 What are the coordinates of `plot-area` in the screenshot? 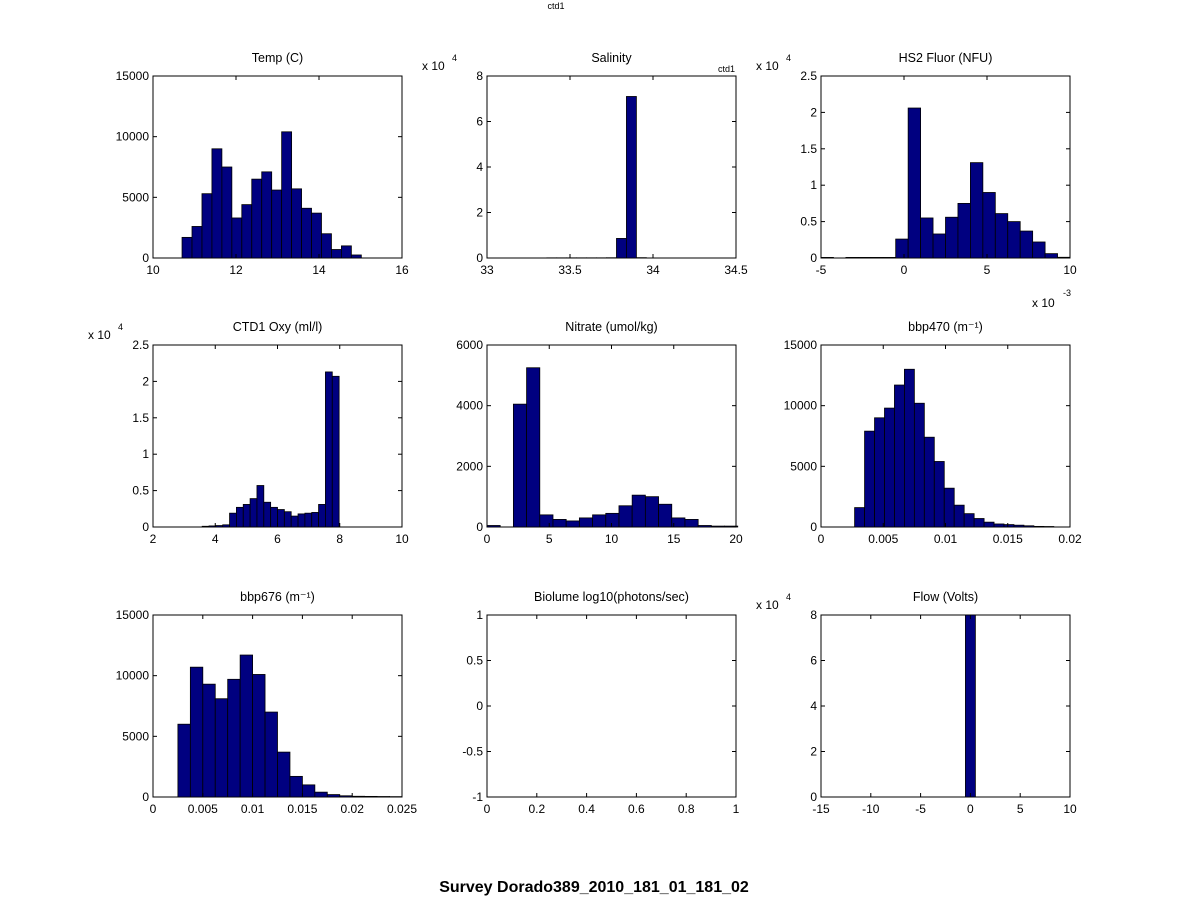 It's located at (945, 706).